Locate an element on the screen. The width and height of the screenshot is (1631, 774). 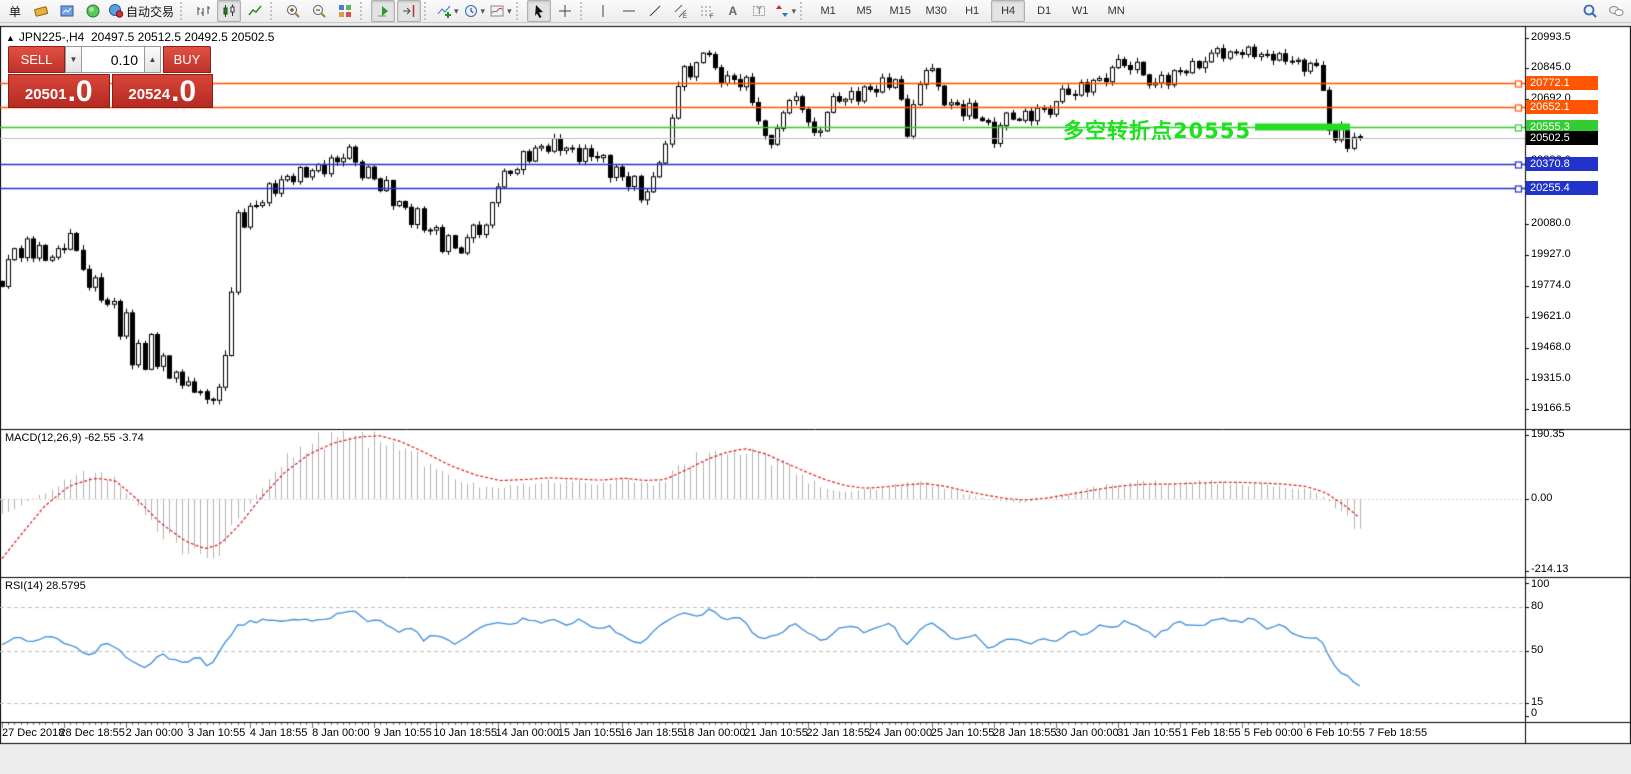
svg-text: T is located at coordinates (759, 11).